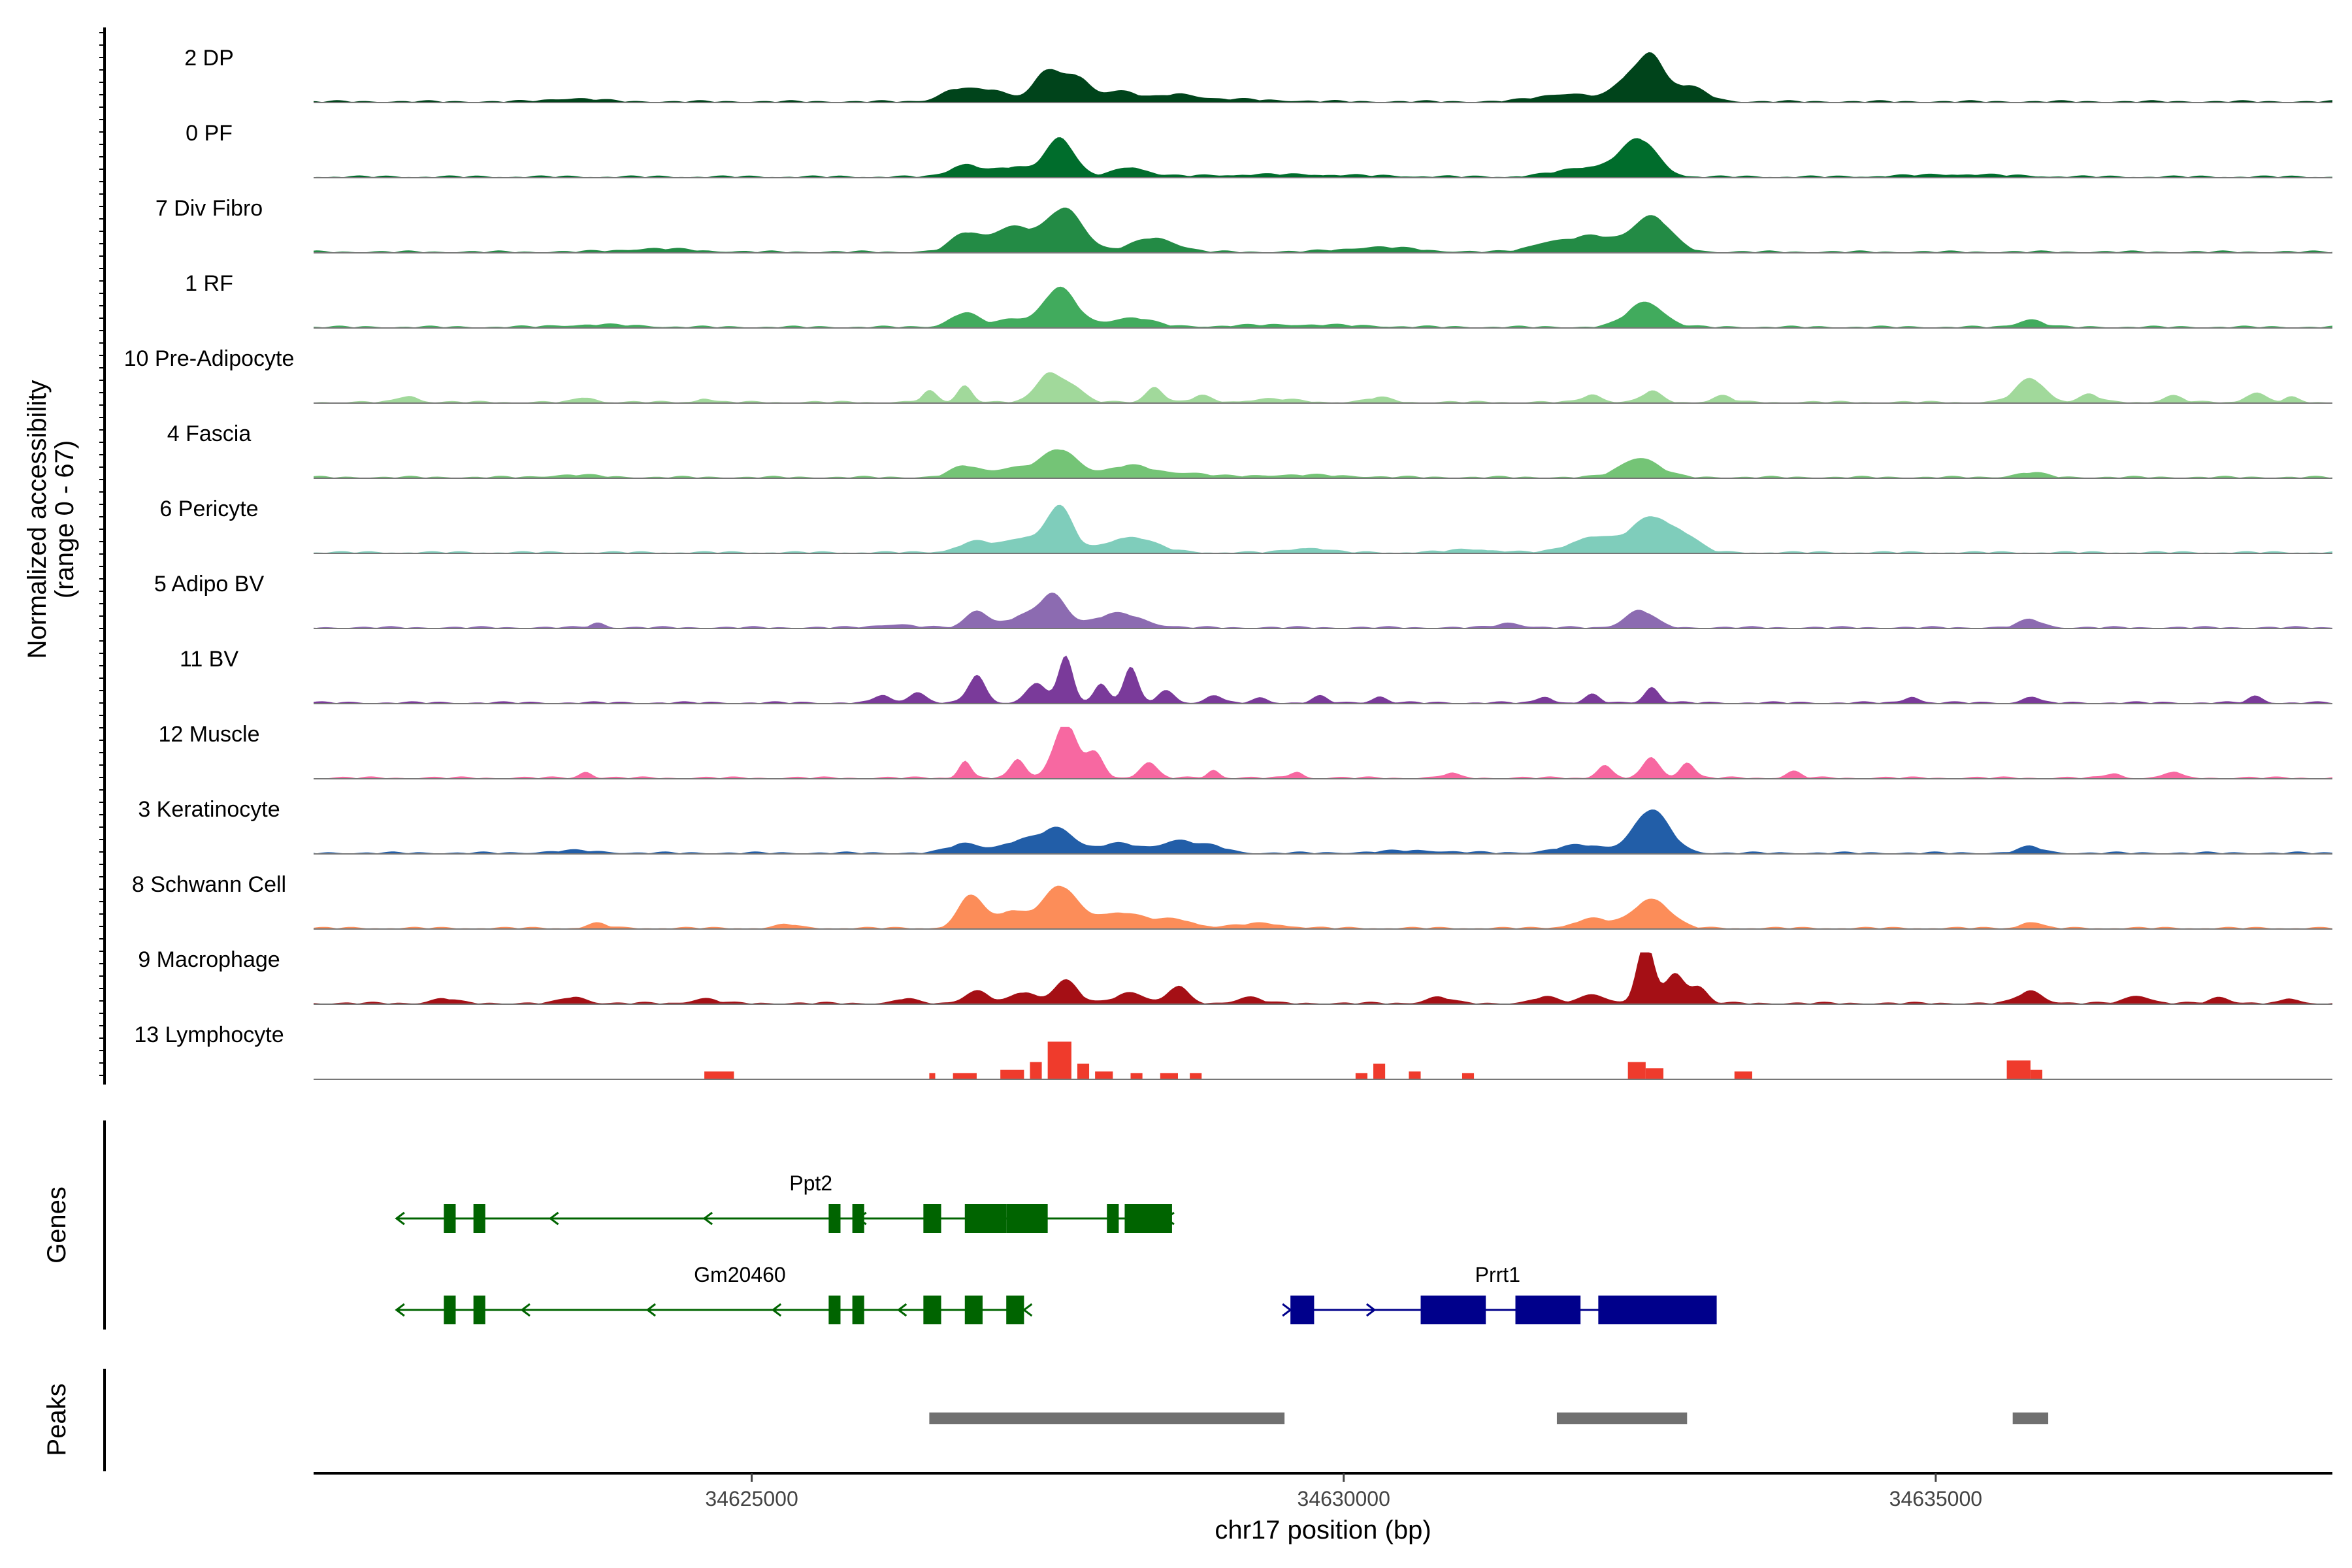  What do you see at coordinates (209, 734) in the screenshot?
I see `track-label: 12 Muscle` at bounding box center [209, 734].